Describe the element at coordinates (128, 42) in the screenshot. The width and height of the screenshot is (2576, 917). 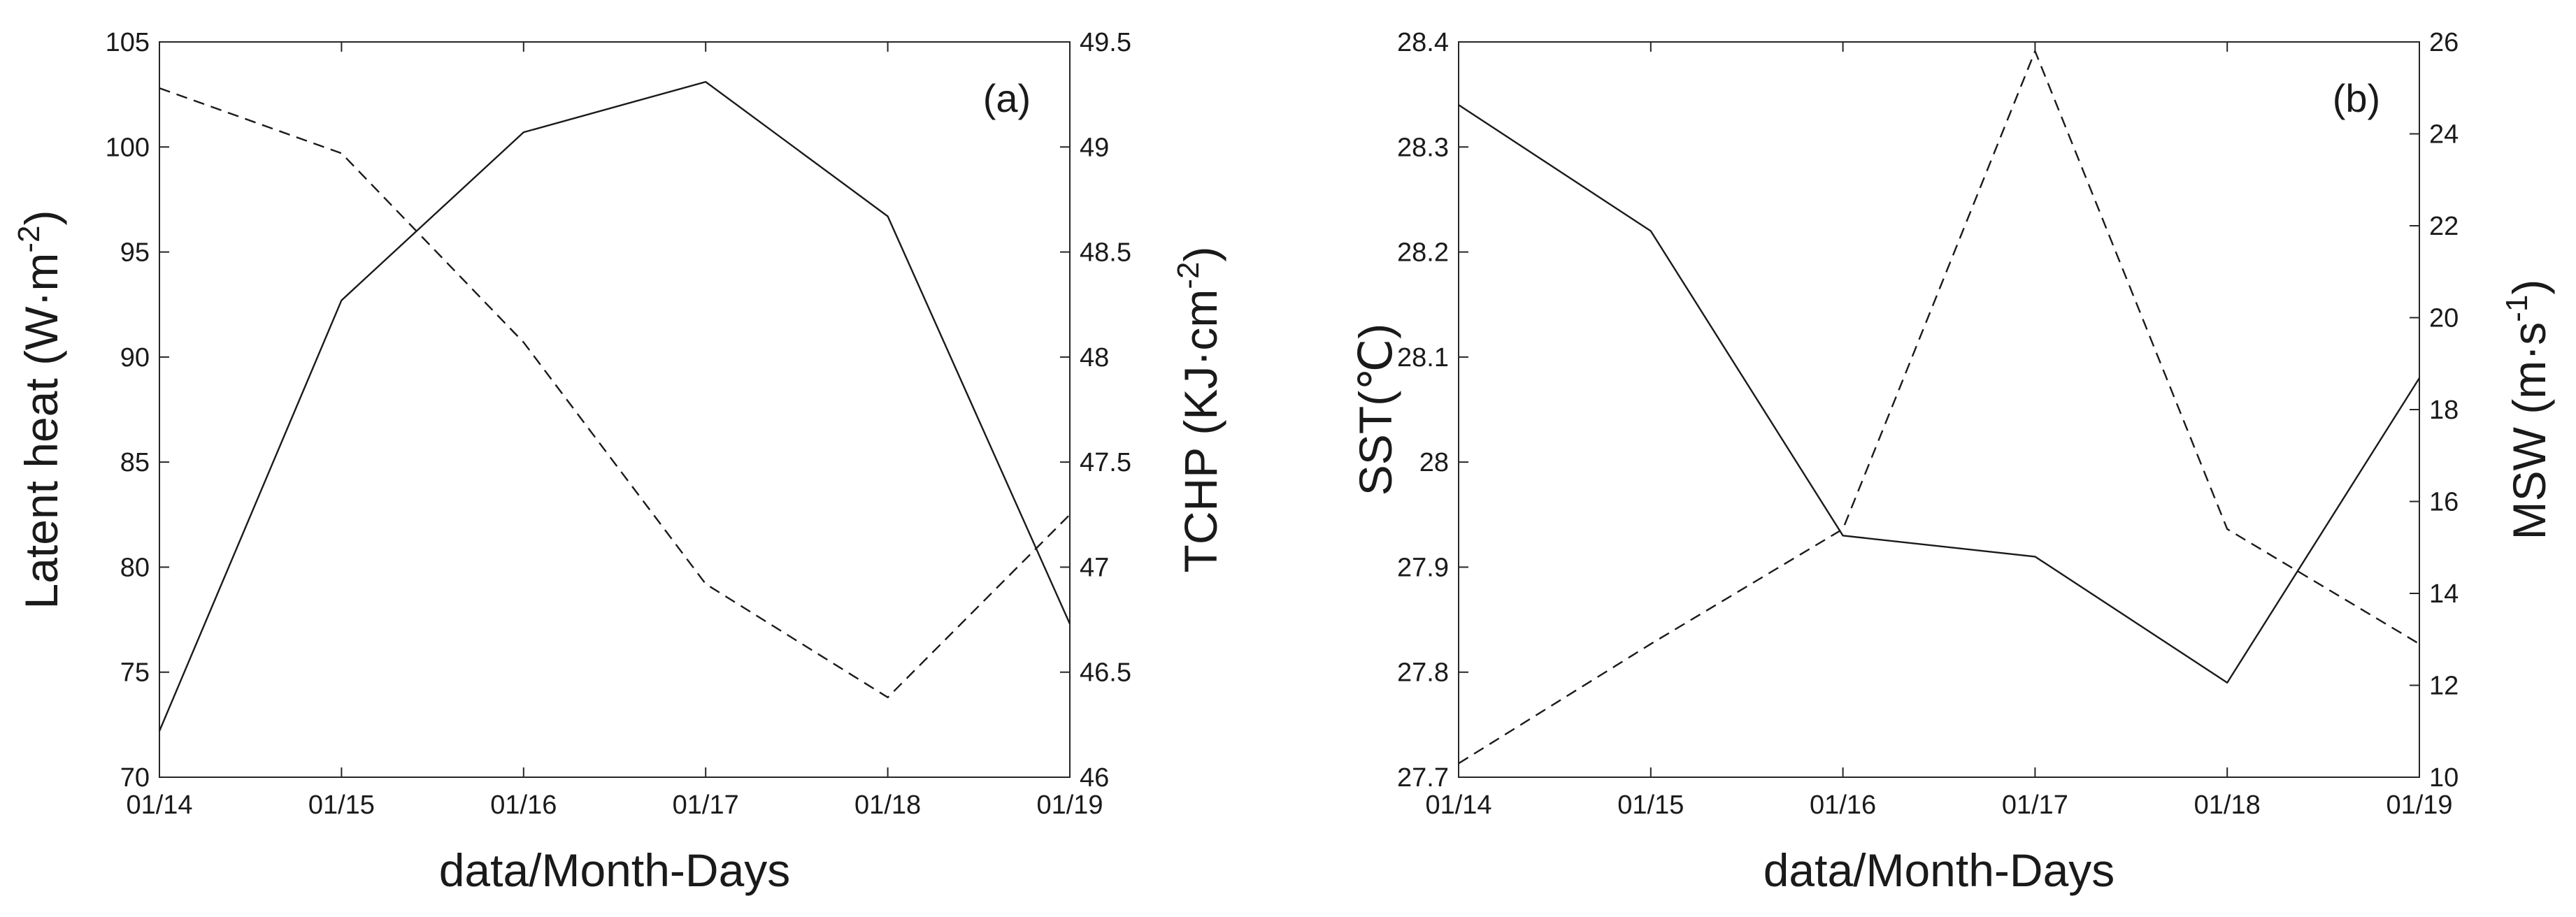
I see `y-left-tick-label: 105` at that location.